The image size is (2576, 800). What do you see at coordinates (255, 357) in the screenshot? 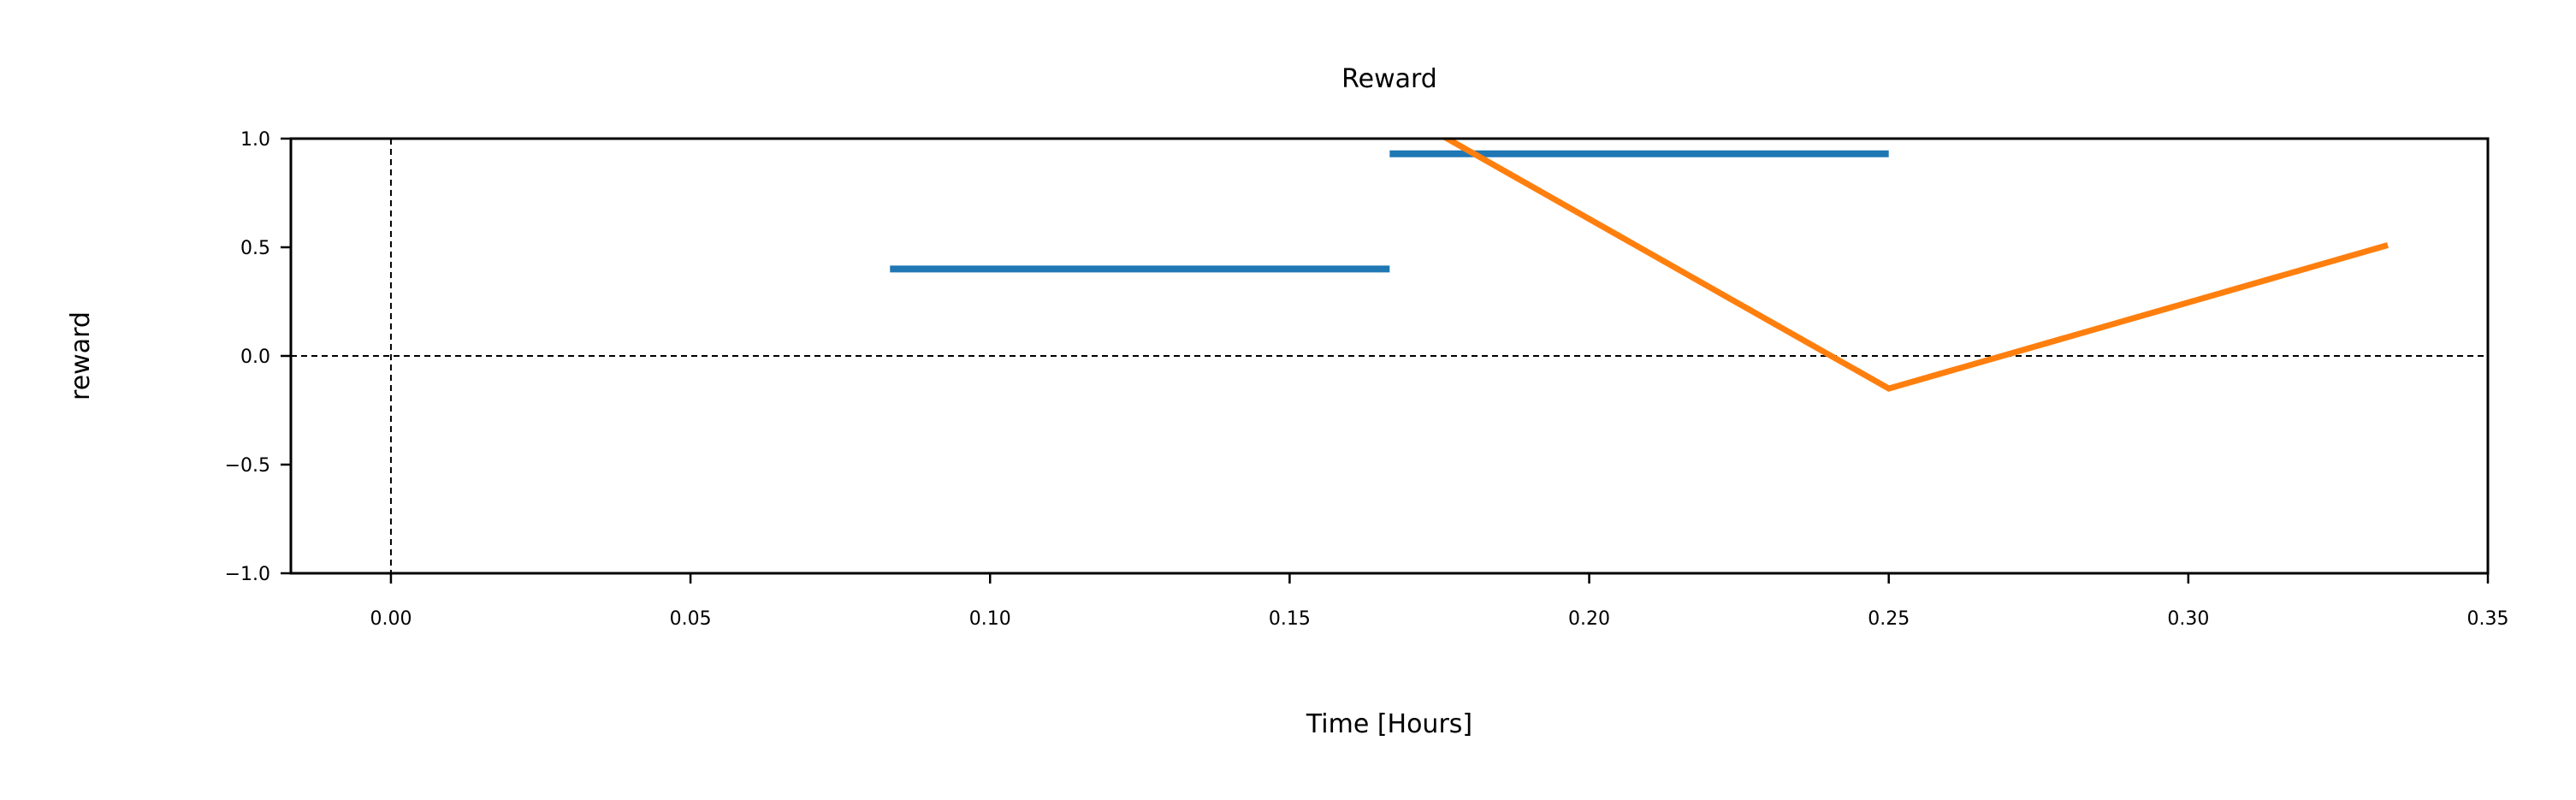
I see `y-tick-label: 0.0` at bounding box center [255, 357].